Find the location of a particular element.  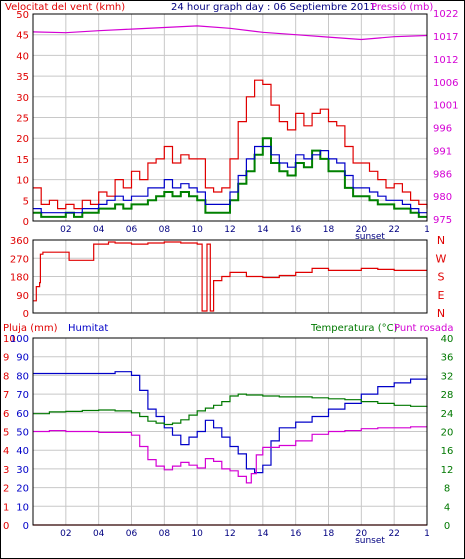

wind-ytick-label: 10 is located at coordinates (22, 181).